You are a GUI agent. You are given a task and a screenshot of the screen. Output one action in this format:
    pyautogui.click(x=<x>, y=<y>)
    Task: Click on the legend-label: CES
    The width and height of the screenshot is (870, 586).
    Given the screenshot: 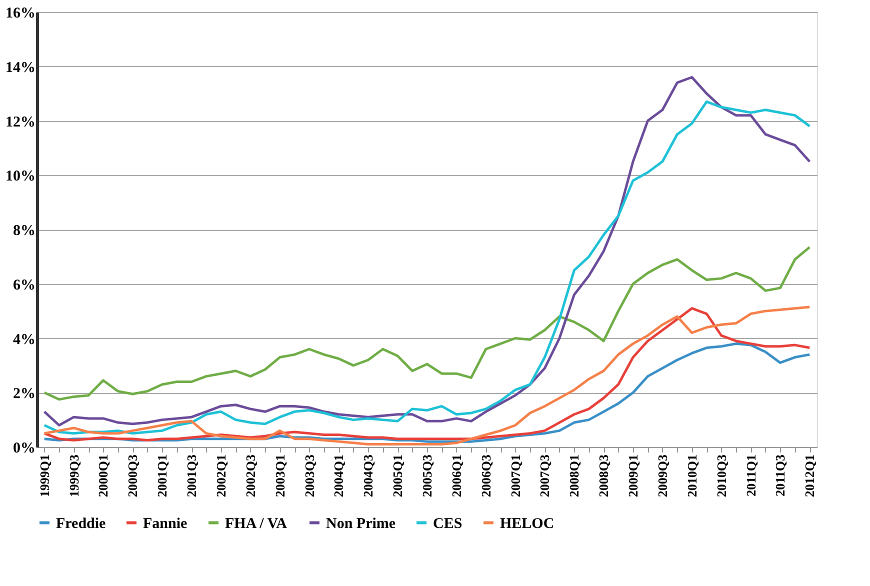 What is the action you would take?
    pyautogui.click(x=447, y=524)
    